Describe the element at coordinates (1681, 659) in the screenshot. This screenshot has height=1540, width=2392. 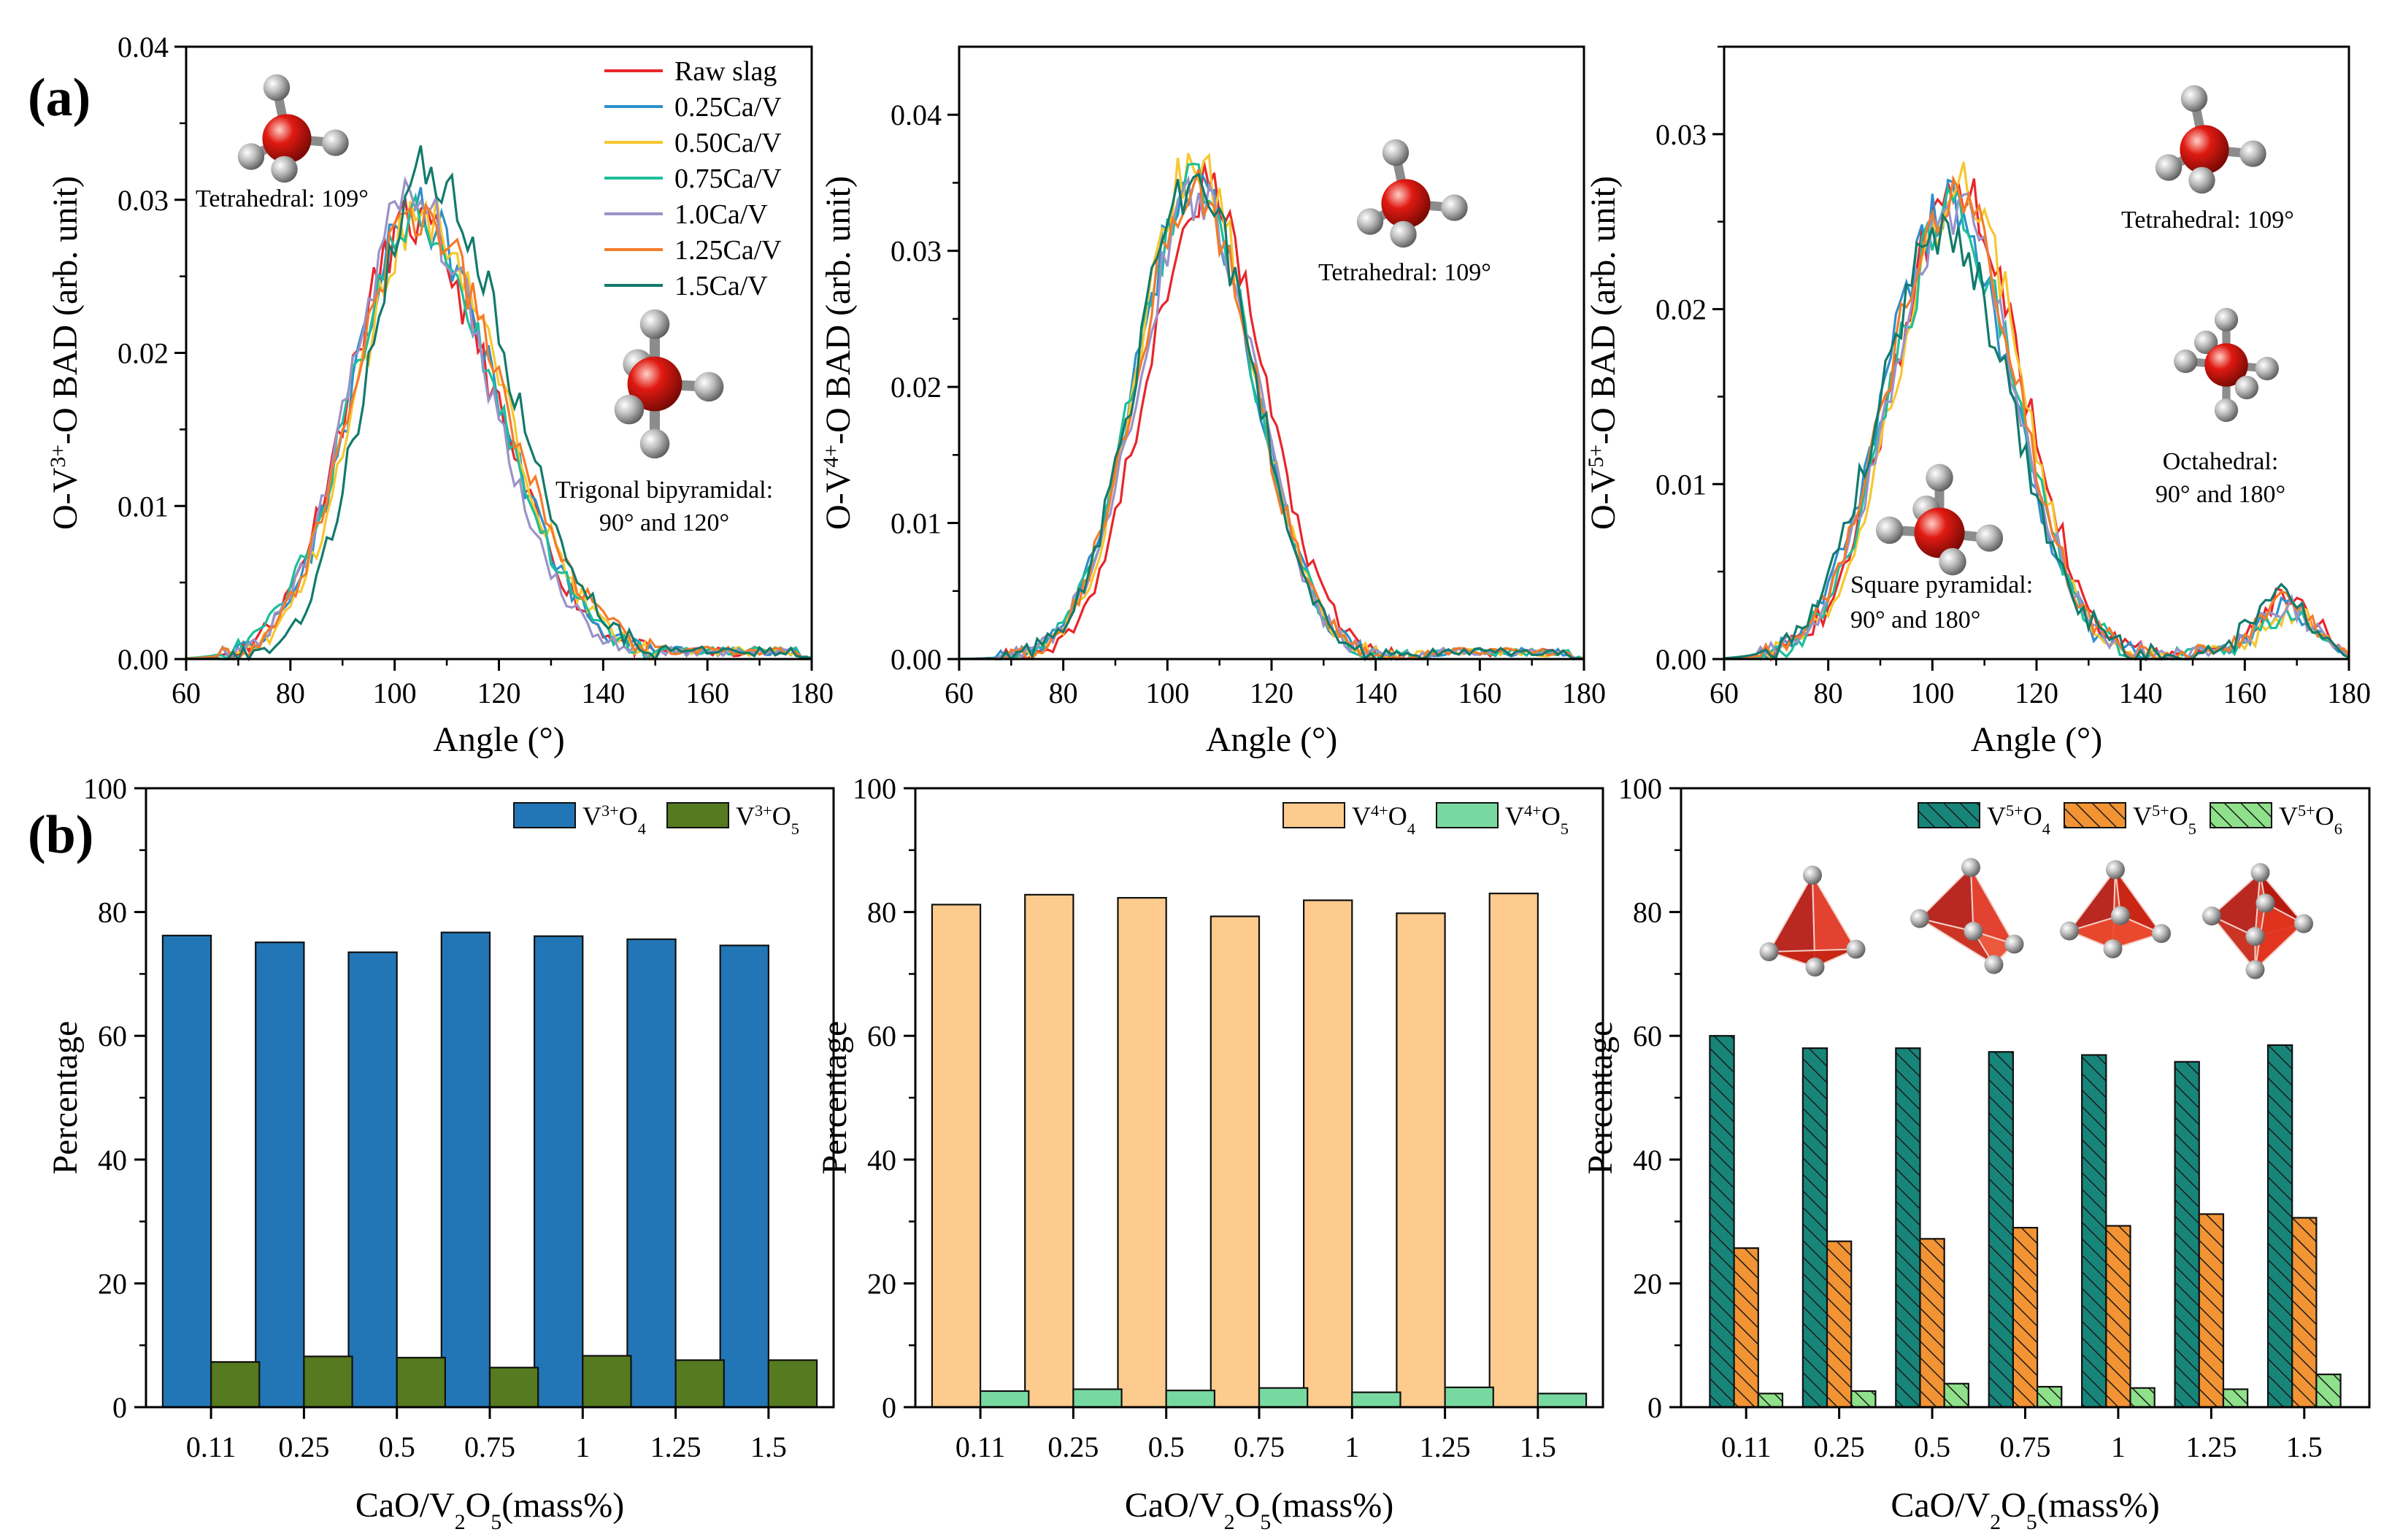
I see `y-tick-label: 0.00` at that location.